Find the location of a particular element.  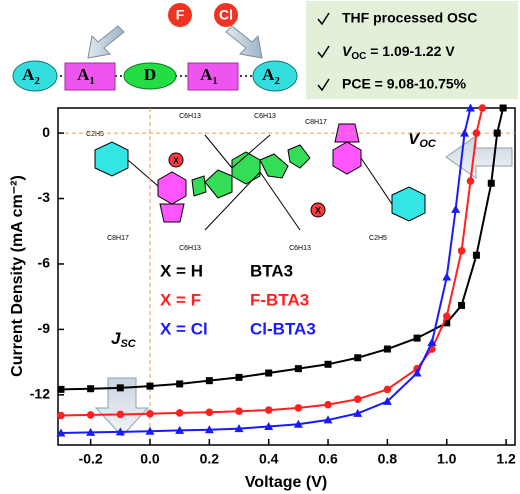

info-part: V is located at coordinates (347, 51).